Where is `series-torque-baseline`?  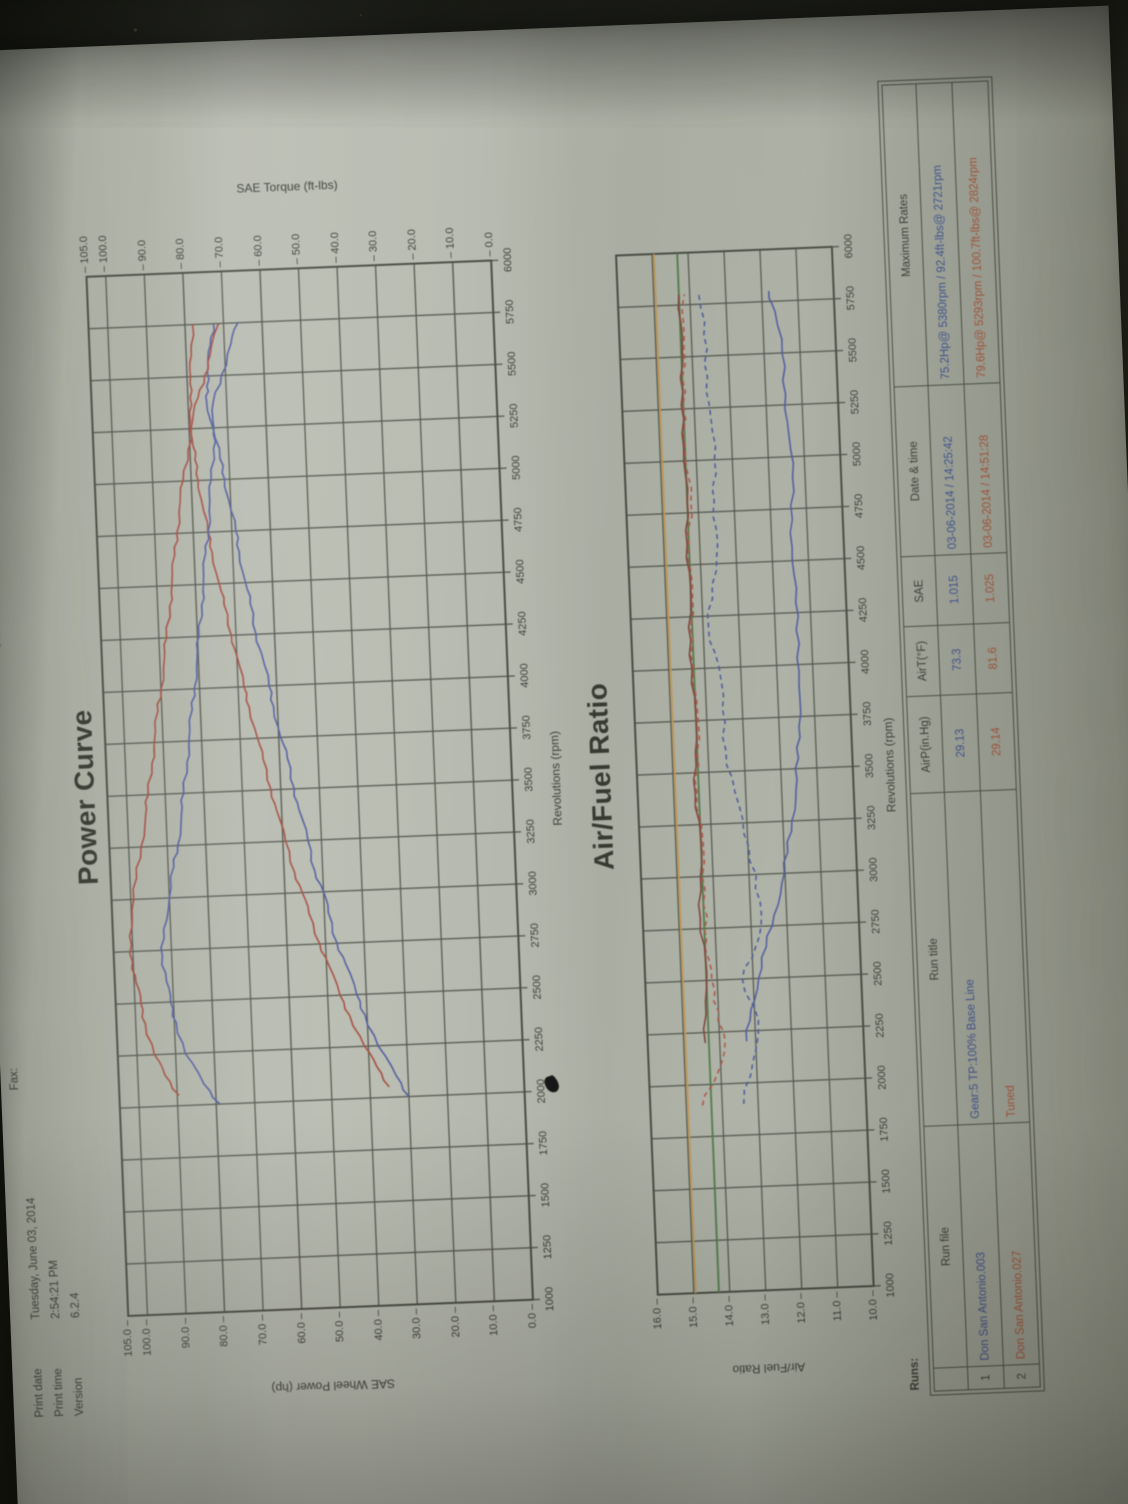 series-torque-baseline is located at coordinates (199, 713).